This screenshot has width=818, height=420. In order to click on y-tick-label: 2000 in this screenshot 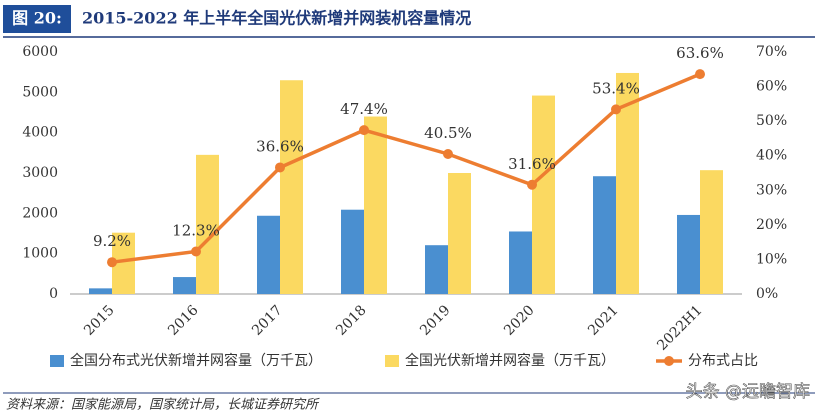, I will do `click(40, 213)`.